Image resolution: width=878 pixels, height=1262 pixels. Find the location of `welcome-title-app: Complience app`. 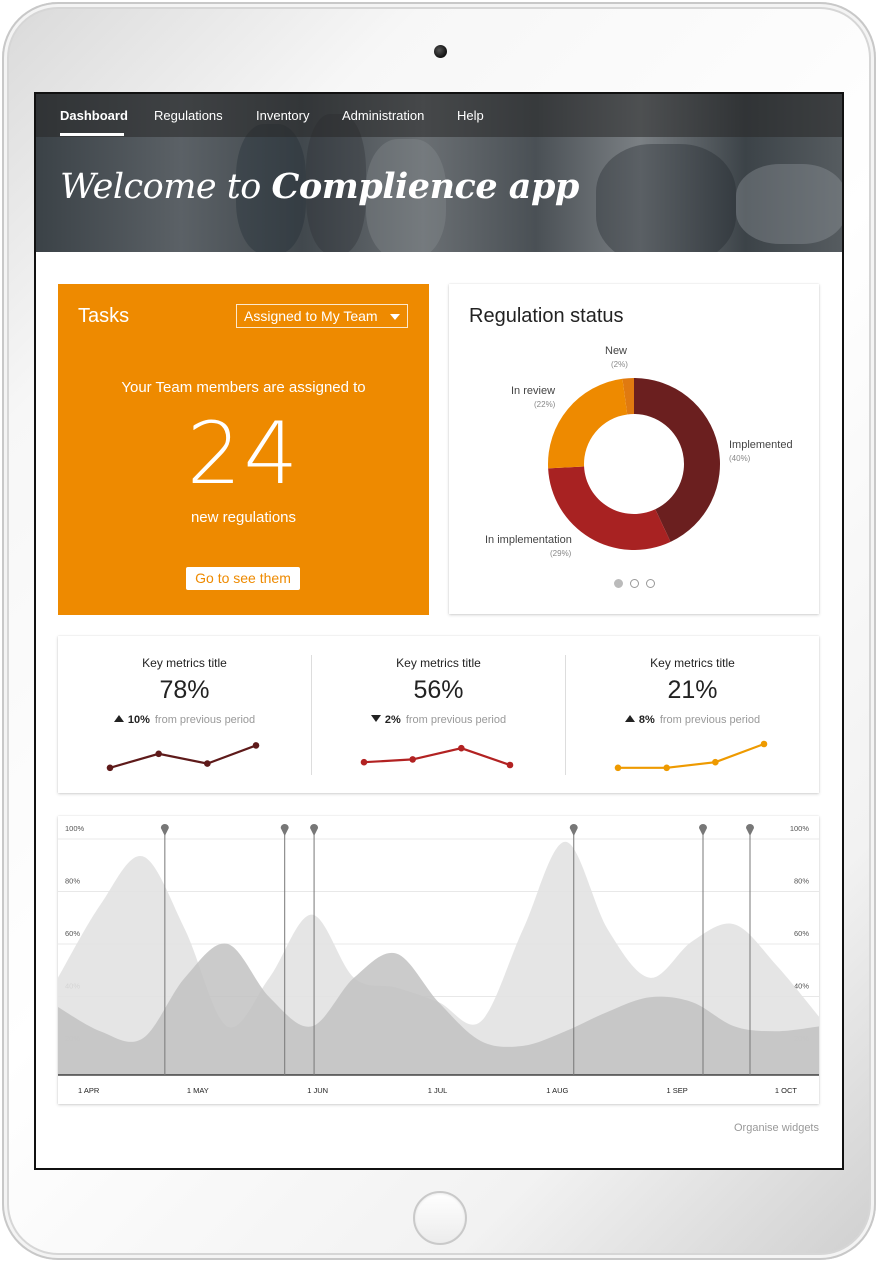

welcome-title-app: Complience app is located at coordinates (425, 186).